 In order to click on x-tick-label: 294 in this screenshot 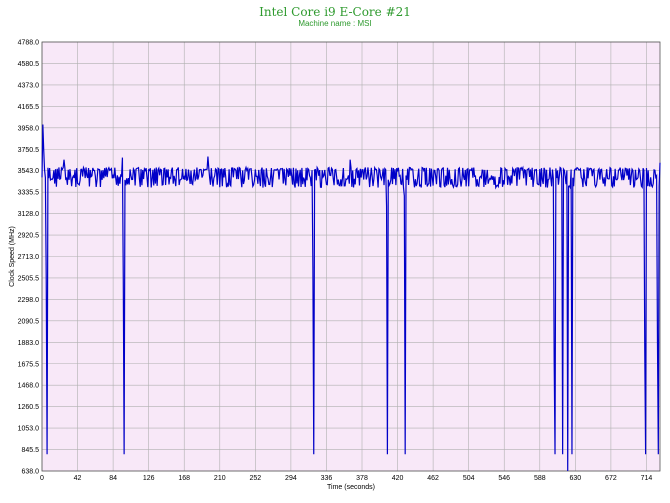, I will do `click(291, 478)`.